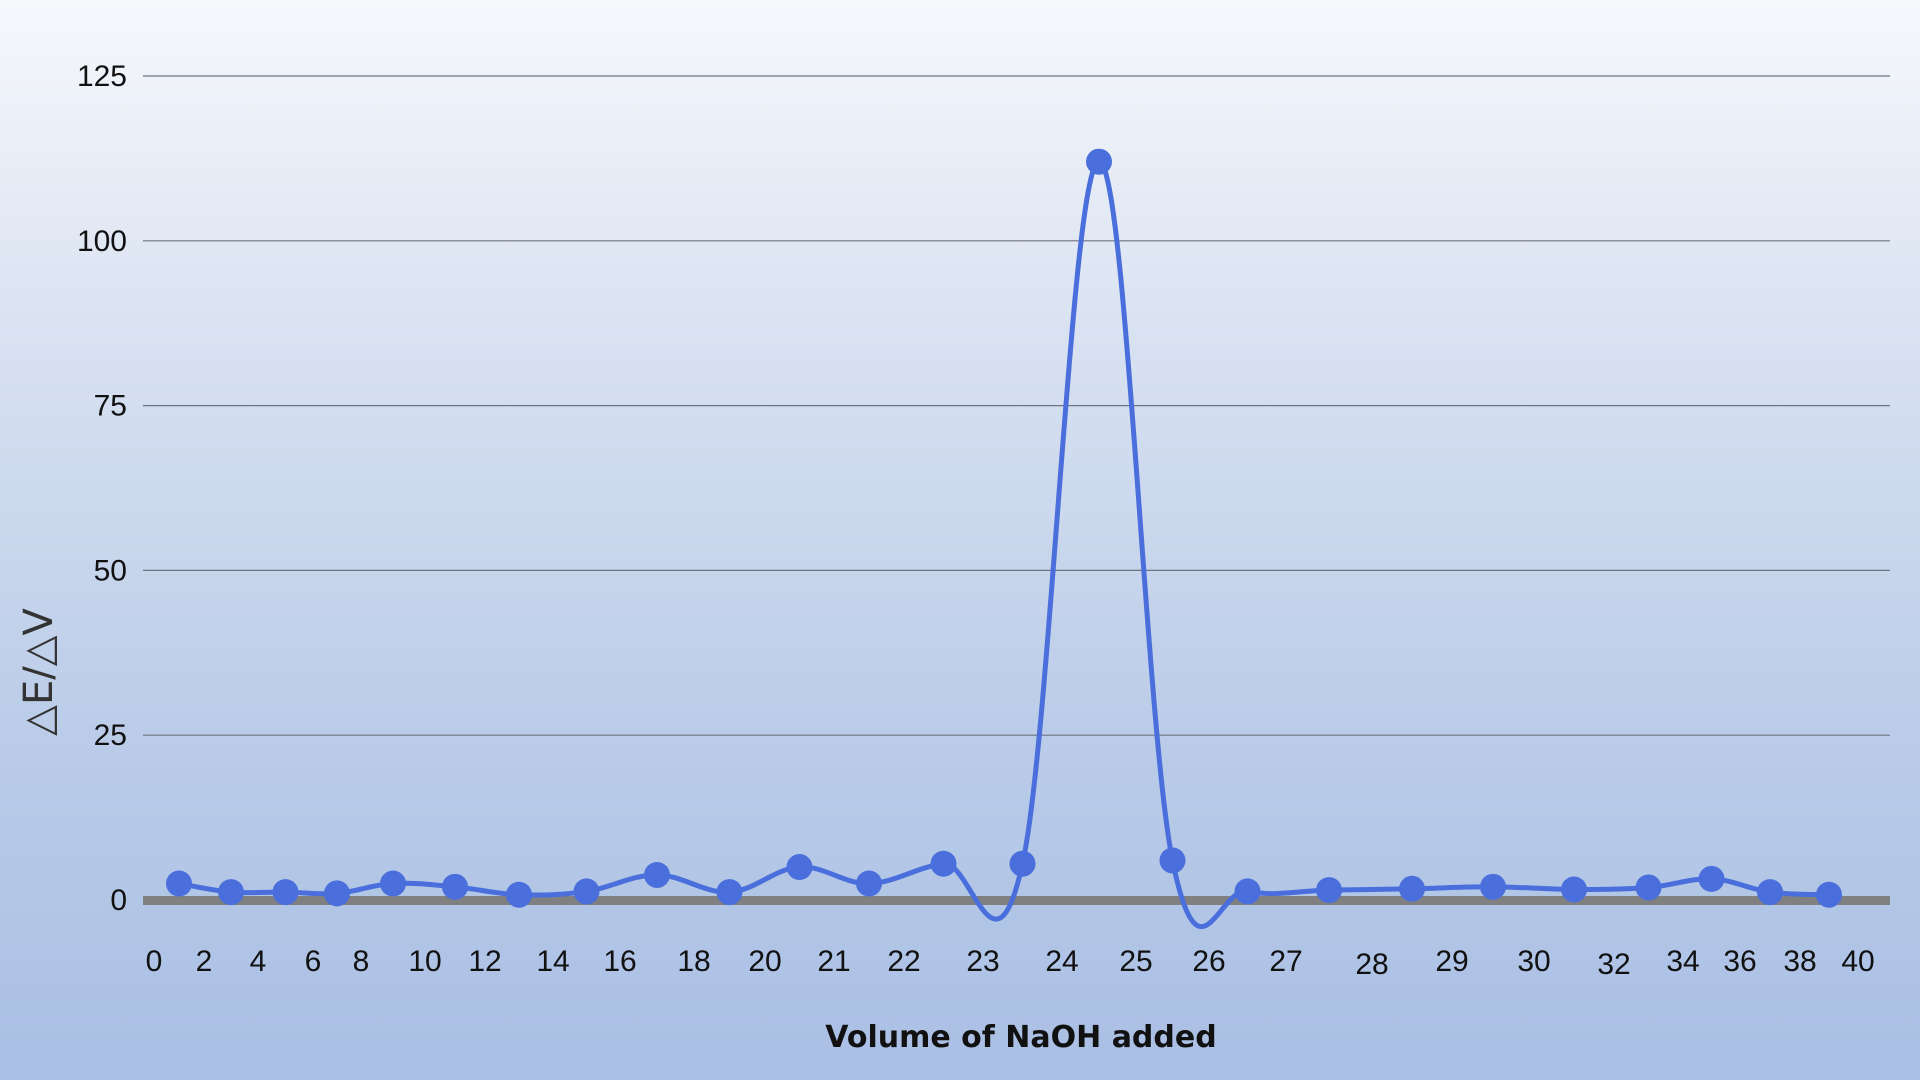  What do you see at coordinates (903, 961) in the screenshot?
I see `x-tick-label: 22` at bounding box center [903, 961].